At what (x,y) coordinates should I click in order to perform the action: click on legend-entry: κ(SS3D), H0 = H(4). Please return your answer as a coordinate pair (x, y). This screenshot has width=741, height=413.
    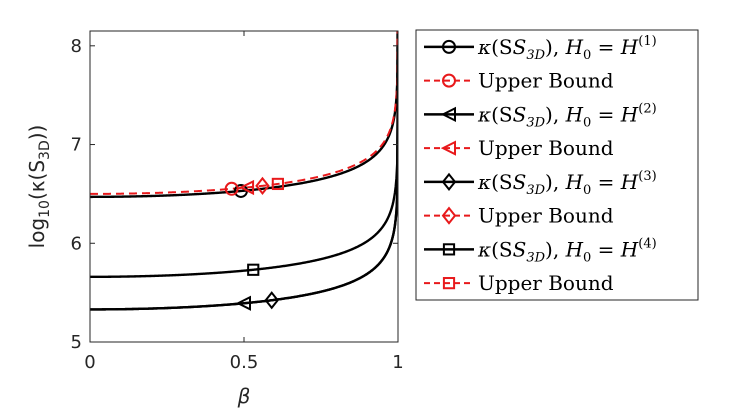
    Looking at the image, I should click on (540, 250).